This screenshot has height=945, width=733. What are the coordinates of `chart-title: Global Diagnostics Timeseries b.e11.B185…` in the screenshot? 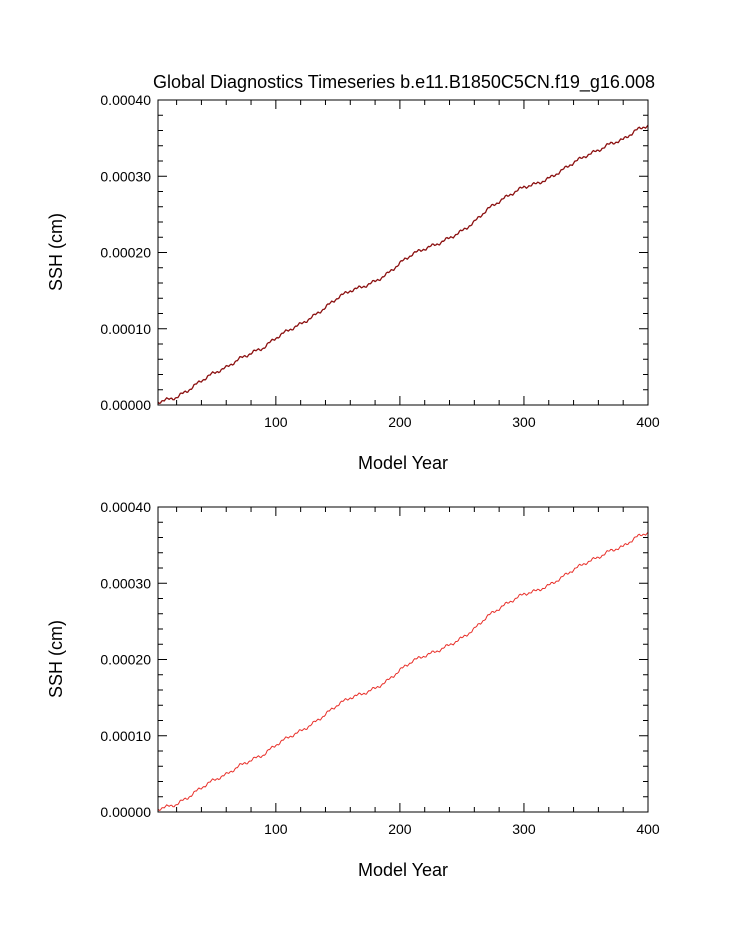 It's located at (404, 82).